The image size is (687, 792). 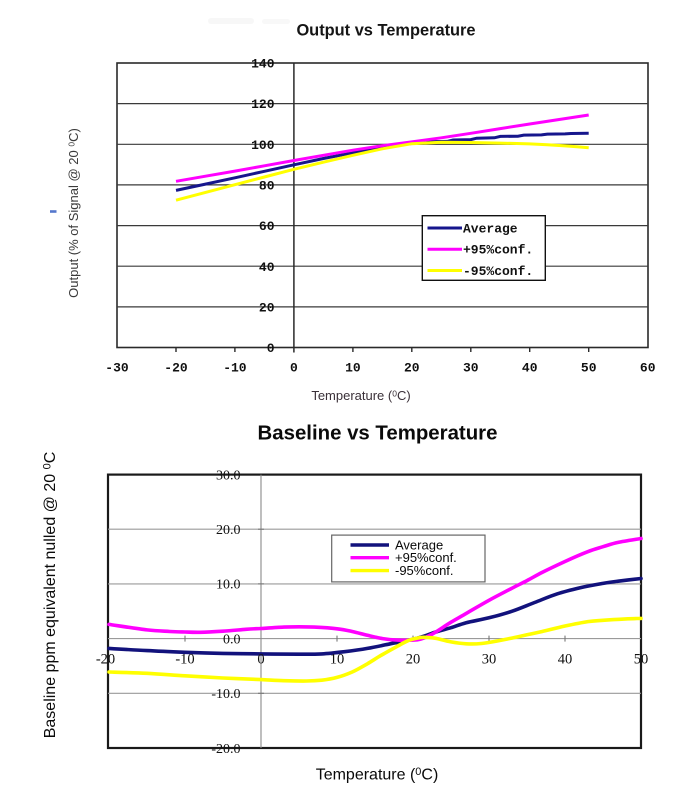 I want to click on svg-text: 120, so click(x=263, y=104).